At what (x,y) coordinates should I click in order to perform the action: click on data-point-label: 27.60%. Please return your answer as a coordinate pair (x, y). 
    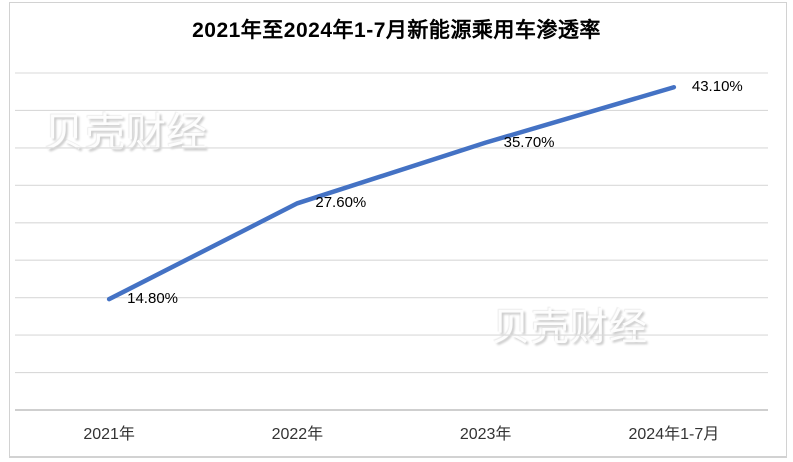
    Looking at the image, I should click on (341, 203).